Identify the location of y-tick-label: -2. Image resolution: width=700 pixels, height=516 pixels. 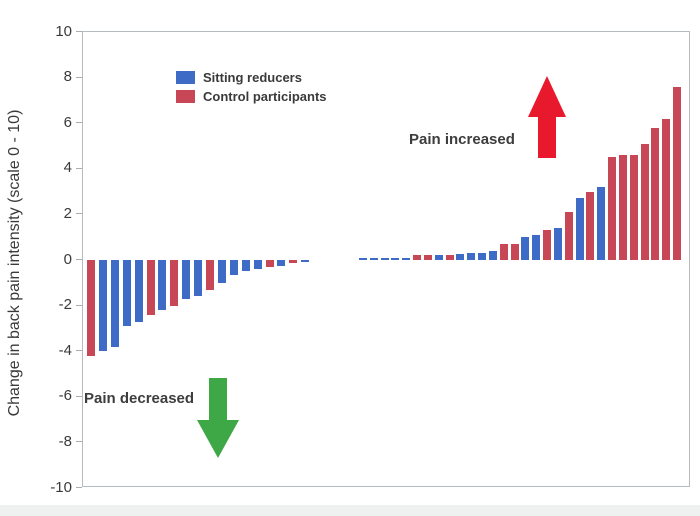
(65, 304).